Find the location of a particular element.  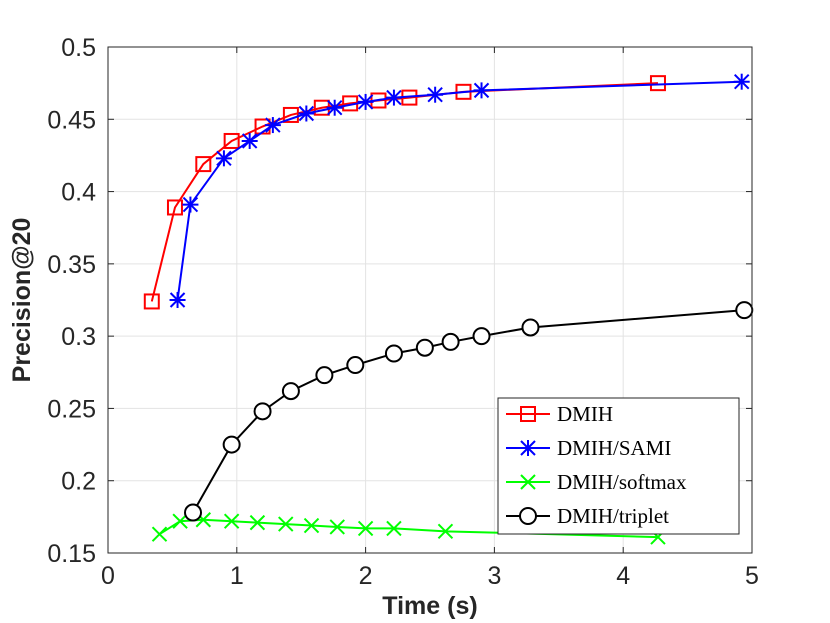

legend-label: DMIH is located at coordinates (585, 414).